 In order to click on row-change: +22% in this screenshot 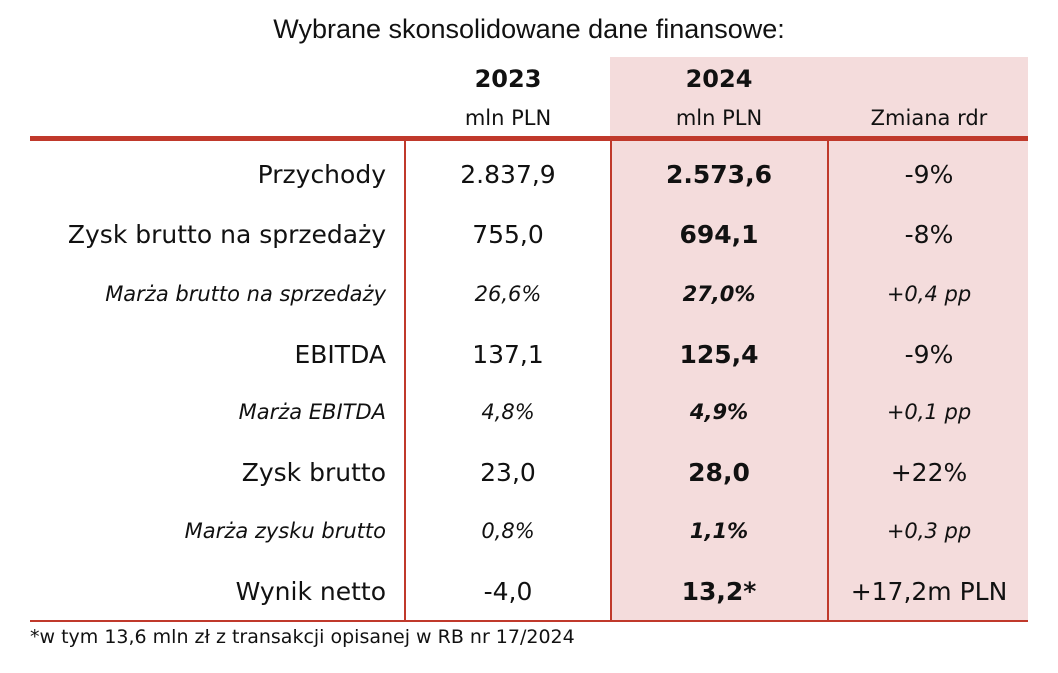, I will do `click(929, 472)`.